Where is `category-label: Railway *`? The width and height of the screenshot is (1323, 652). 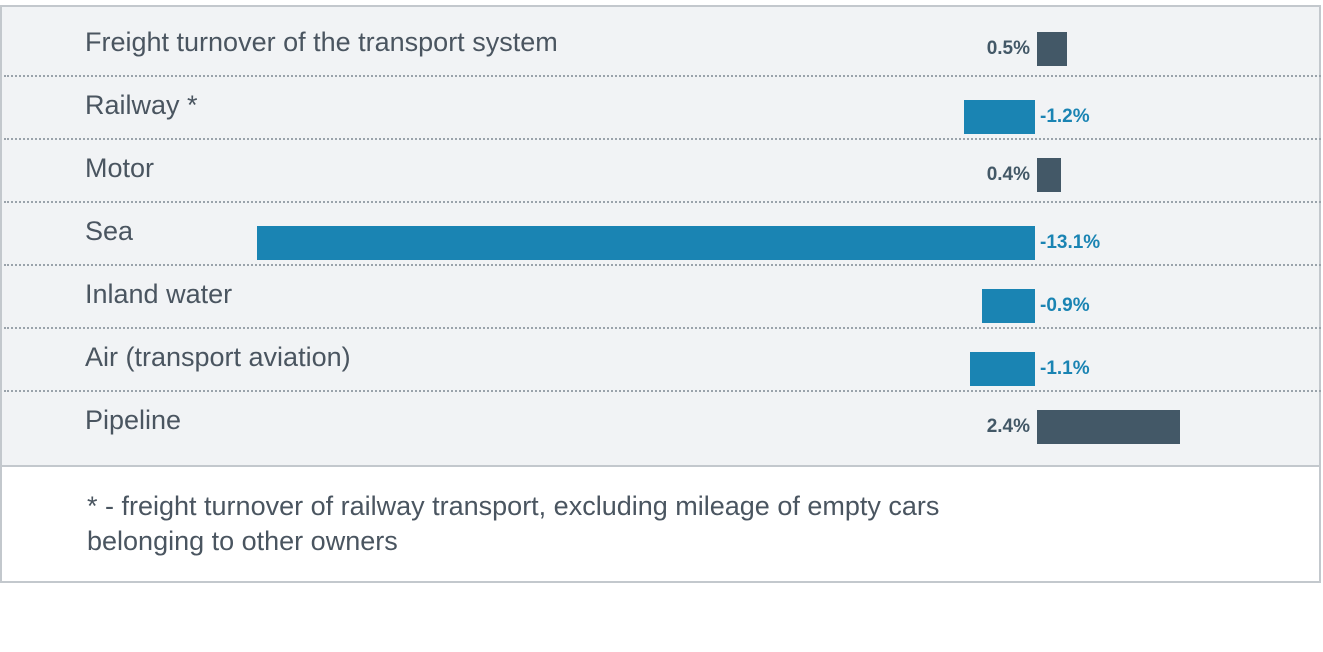 category-label: Railway * is located at coordinates (141, 105).